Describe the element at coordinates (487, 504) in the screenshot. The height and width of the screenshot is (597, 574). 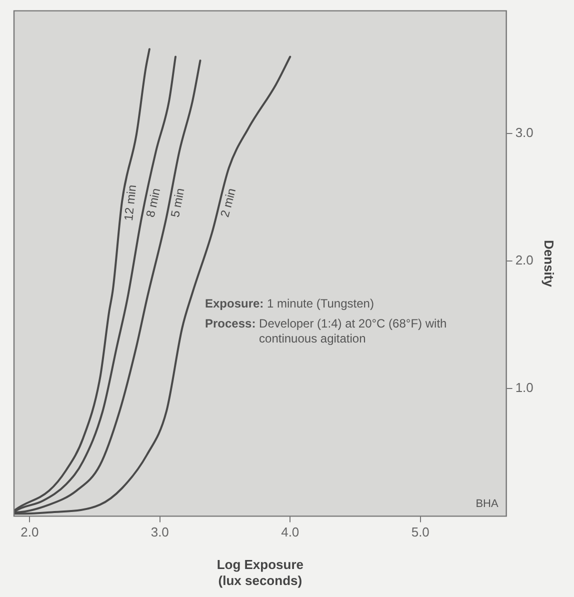
I see `annotation: BHA` at that location.